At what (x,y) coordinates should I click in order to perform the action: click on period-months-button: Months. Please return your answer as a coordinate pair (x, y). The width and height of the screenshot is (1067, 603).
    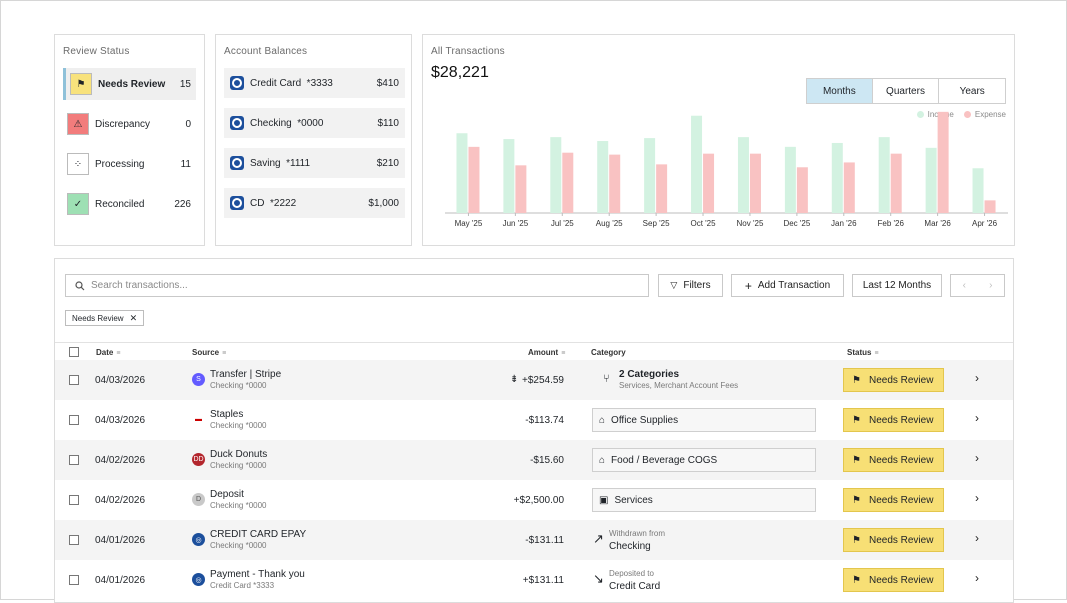
    Looking at the image, I should click on (840, 91).